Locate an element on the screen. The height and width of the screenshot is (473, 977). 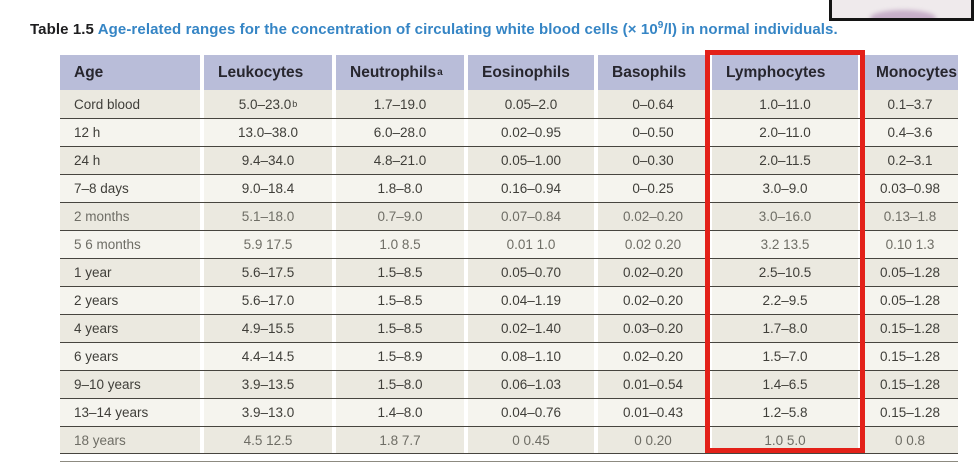
value-cell: 1.5–8.0 is located at coordinates (400, 384).